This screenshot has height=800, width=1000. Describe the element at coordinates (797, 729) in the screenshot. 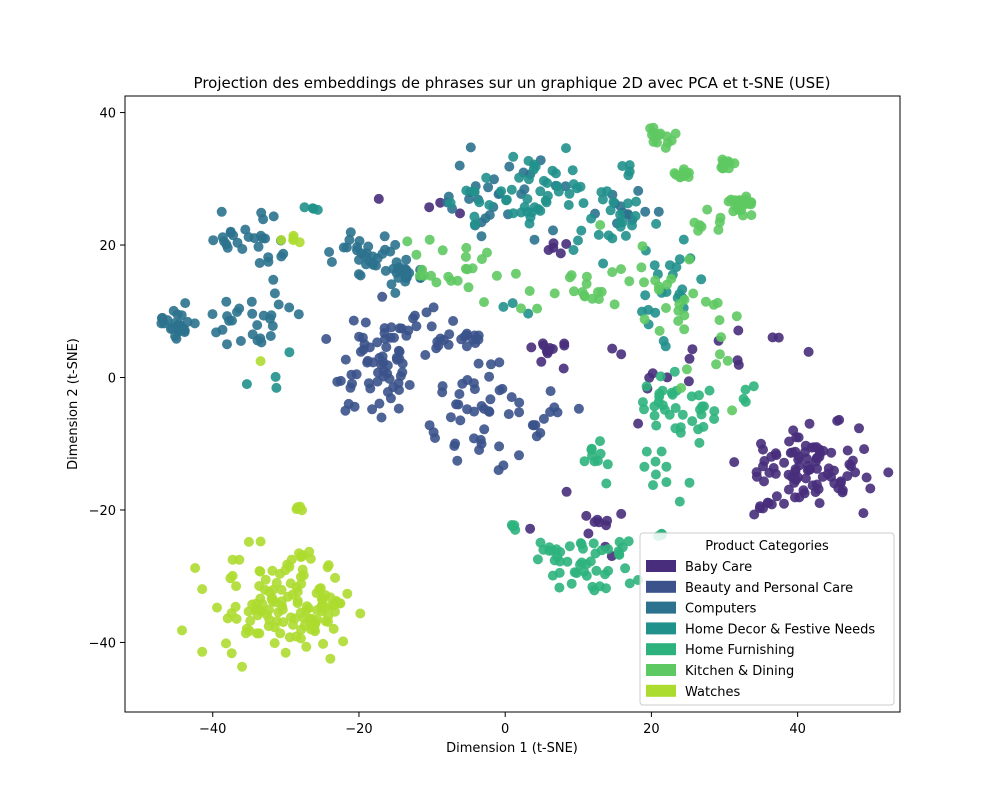

I see `x-tick-label: 40` at that location.